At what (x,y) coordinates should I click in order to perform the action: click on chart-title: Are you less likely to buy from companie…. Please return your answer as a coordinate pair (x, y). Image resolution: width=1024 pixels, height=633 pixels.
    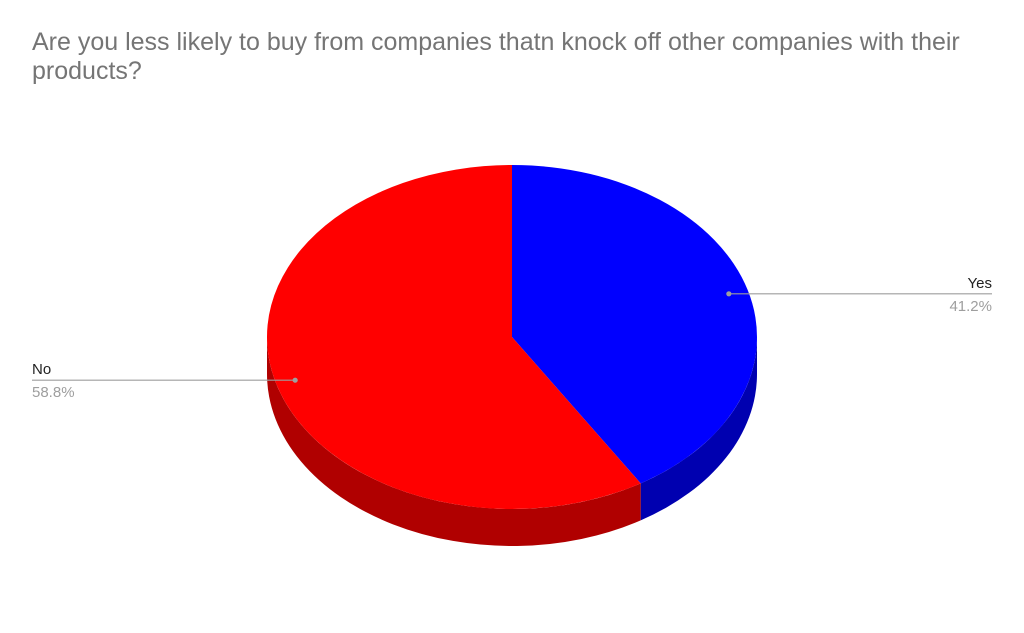
    Looking at the image, I should click on (496, 56).